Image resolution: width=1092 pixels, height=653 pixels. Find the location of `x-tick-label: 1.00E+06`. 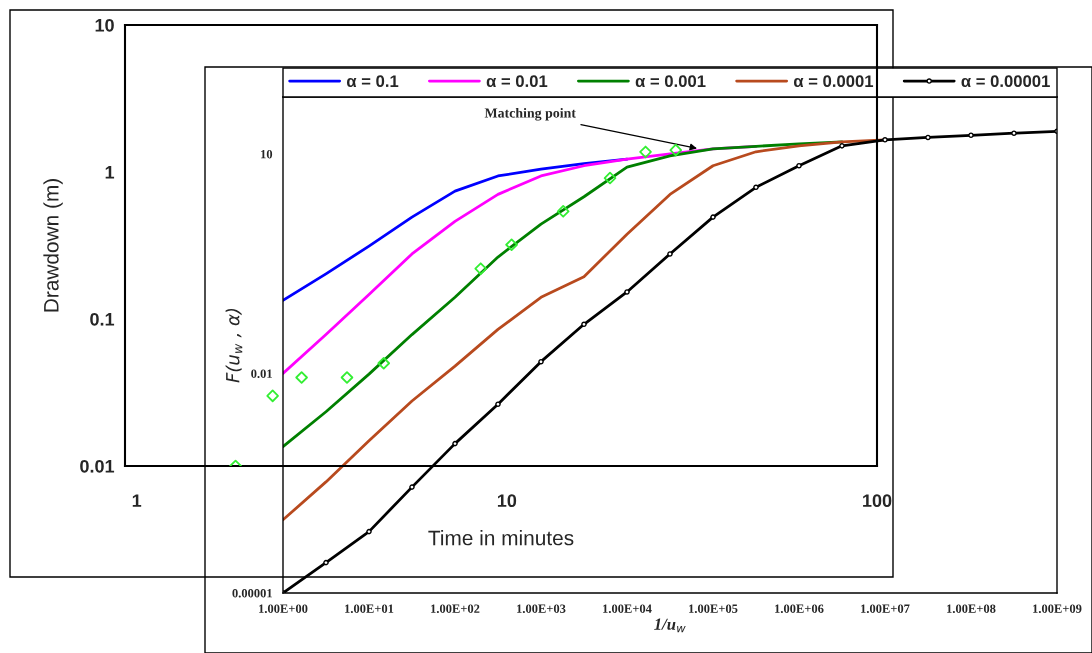

x-tick-label: 1.00E+06 is located at coordinates (799, 608).